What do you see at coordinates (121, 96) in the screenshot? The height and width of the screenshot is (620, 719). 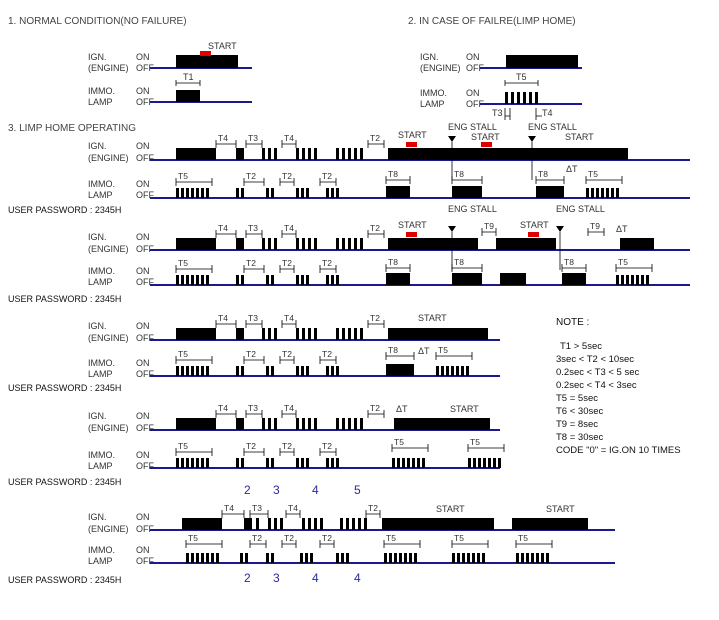 I see `normal-immo-labels: IMMO. LAMP ON OFF` at bounding box center [121, 96].